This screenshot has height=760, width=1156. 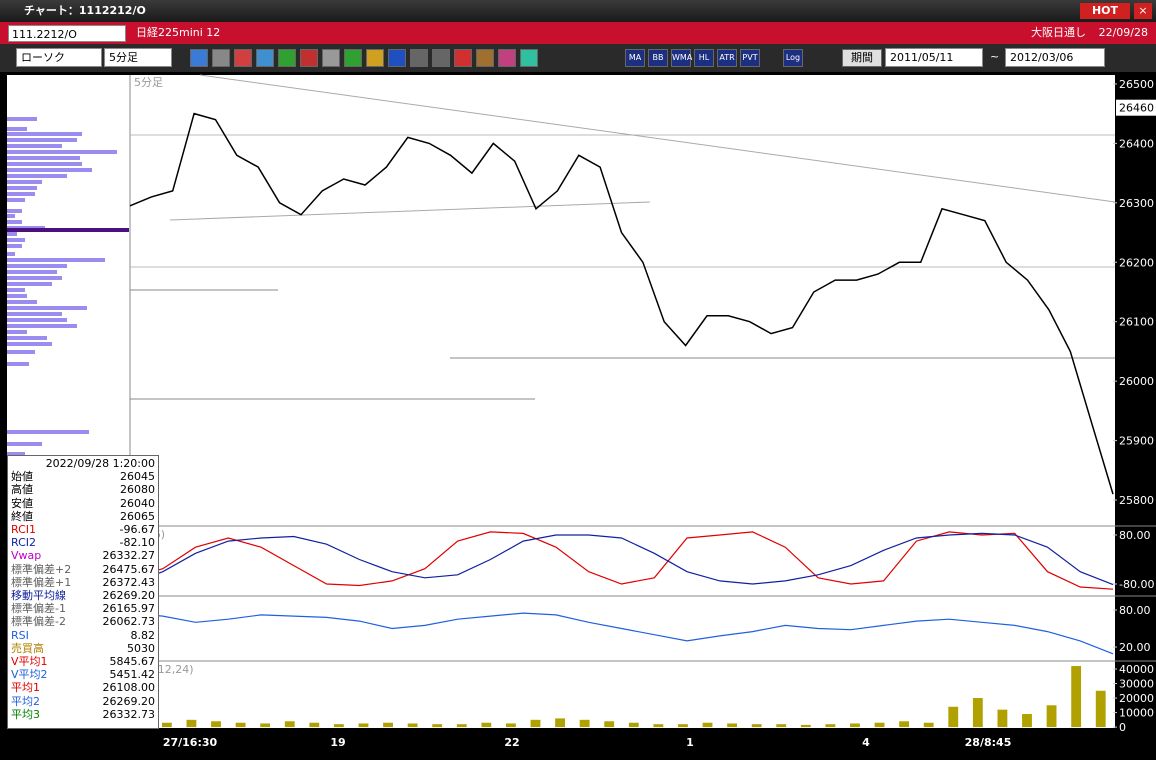 What do you see at coordinates (862, 58) in the screenshot?
I see `period-button: 期間` at bounding box center [862, 58].